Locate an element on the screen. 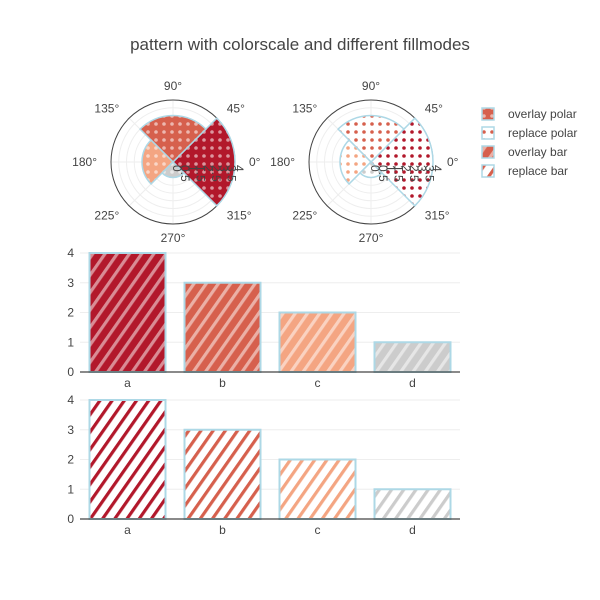 This screenshot has width=600, height=600. legend-item: replace polar is located at coordinates (529, 133).